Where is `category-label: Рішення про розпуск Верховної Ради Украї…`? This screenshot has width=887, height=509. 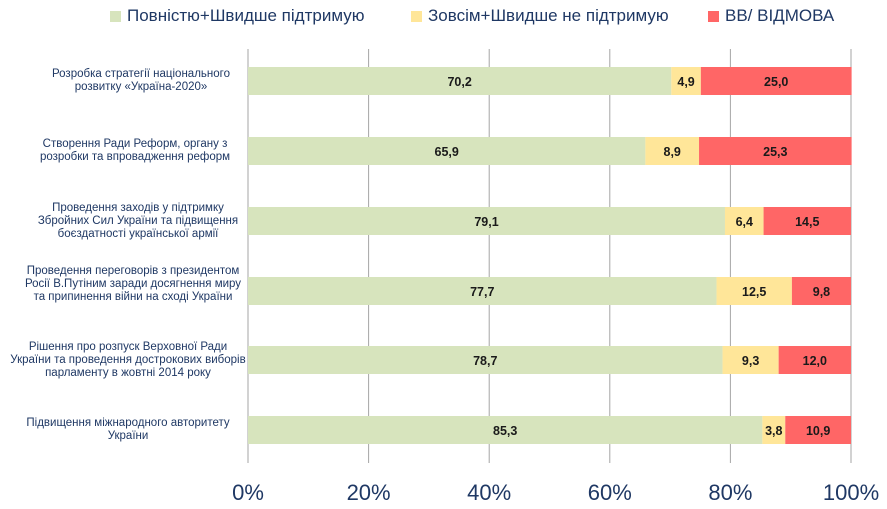
category-label: Рішення про розпуск Верховної Ради Украї… is located at coordinates (128, 360).